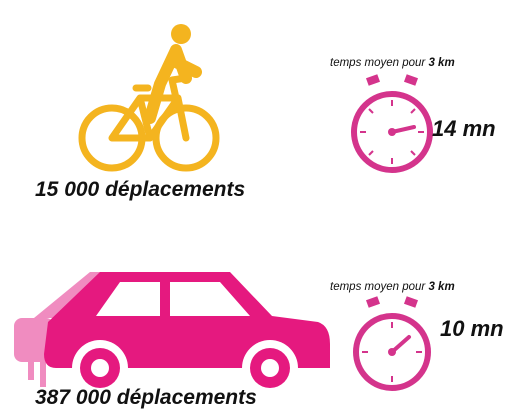 This screenshot has height=412, width=523. I want to click on bike-timer-icon, so click(392, 123).